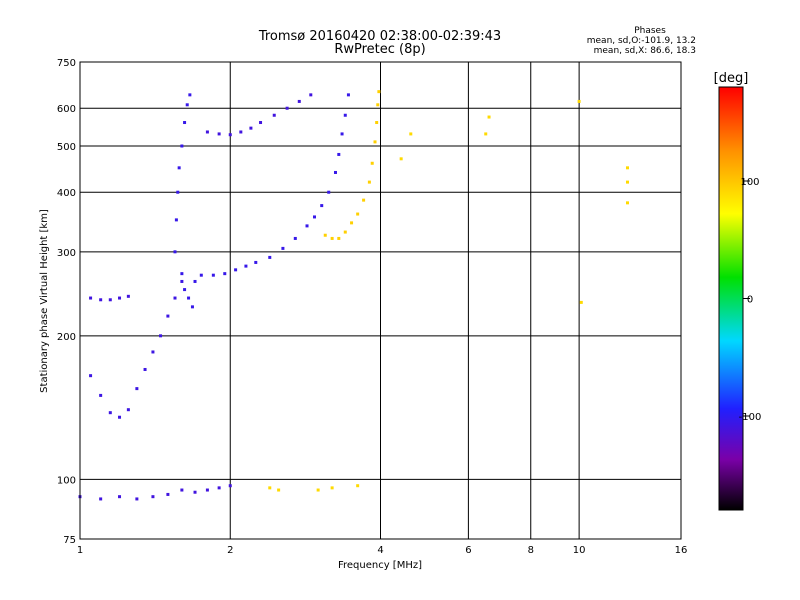 Image resolution: width=800 pixels, height=600 pixels. What do you see at coordinates (66, 302) in the screenshot?
I see `y-axis-ticks: 75 100 200 300 400 500 600 750` at bounding box center [66, 302].